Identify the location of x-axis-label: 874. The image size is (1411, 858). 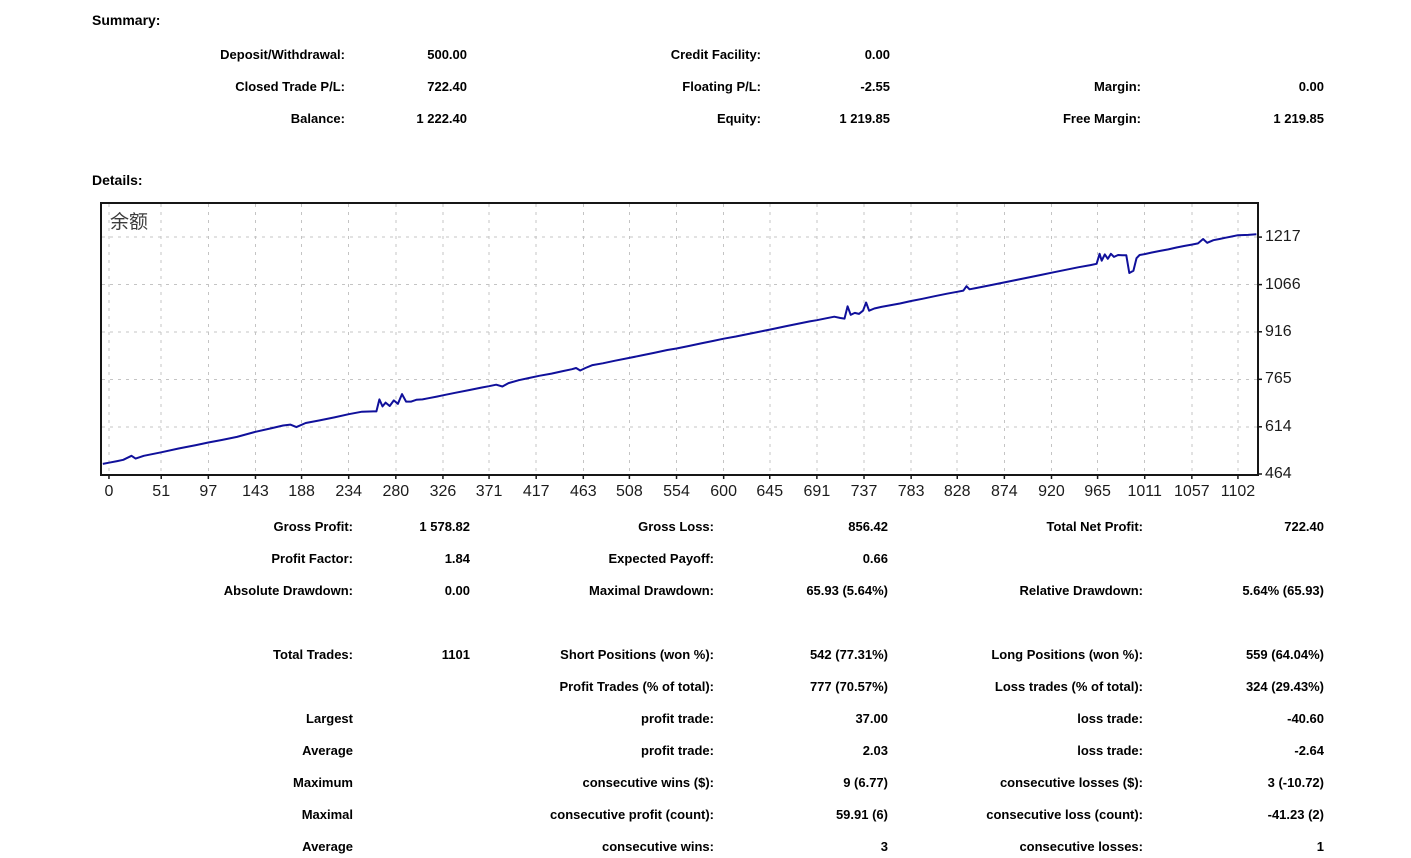
(1004, 491).